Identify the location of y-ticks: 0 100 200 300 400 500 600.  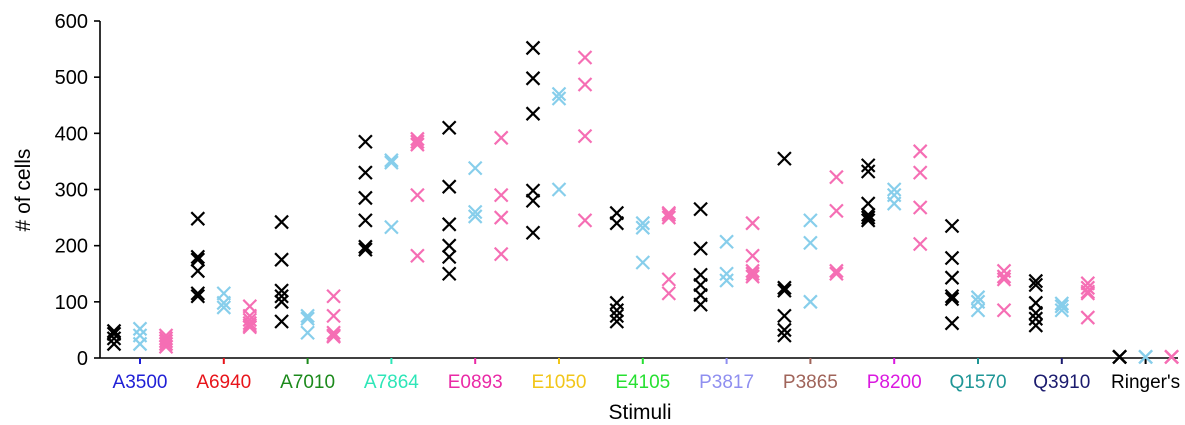
(77, 190).